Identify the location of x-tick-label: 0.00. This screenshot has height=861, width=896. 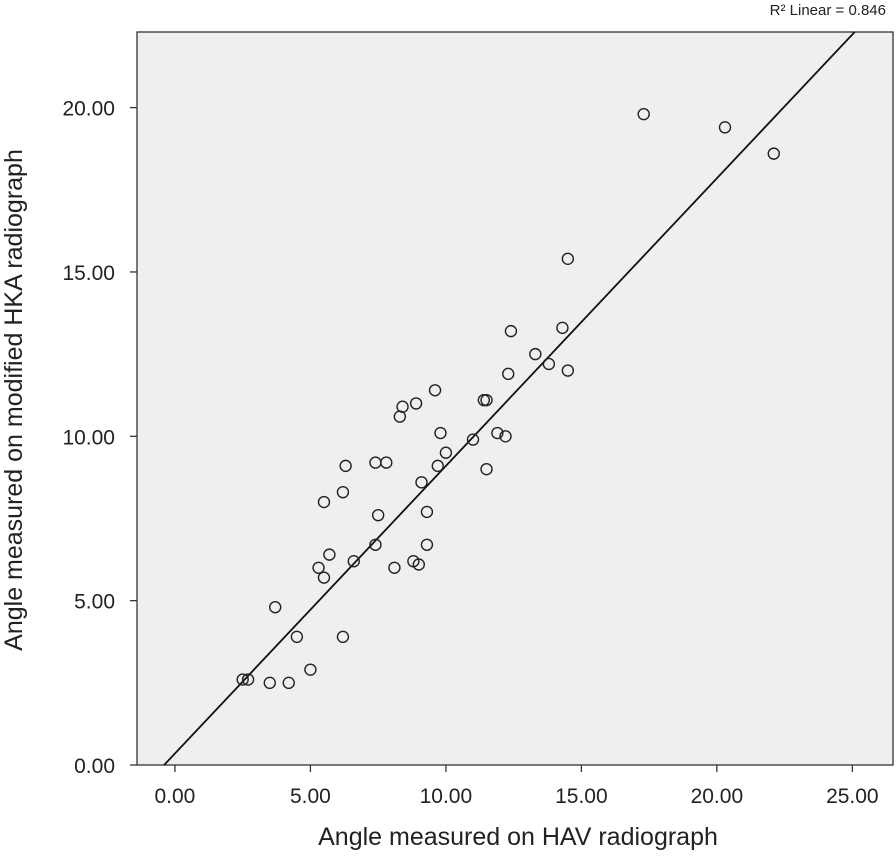
(174, 796).